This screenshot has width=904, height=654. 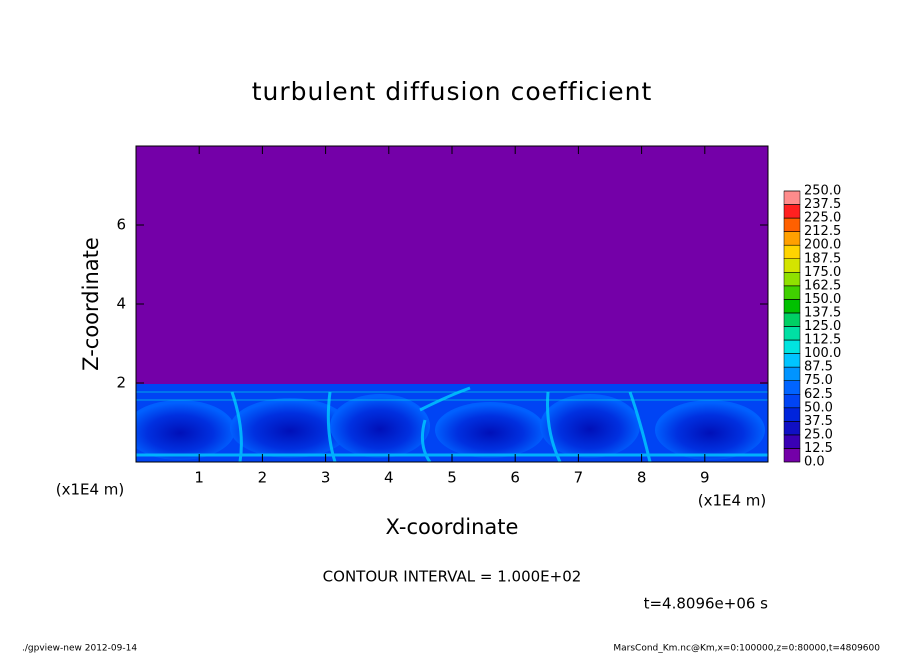 I want to click on x-unit: (x1E4 m), so click(x=732, y=501).